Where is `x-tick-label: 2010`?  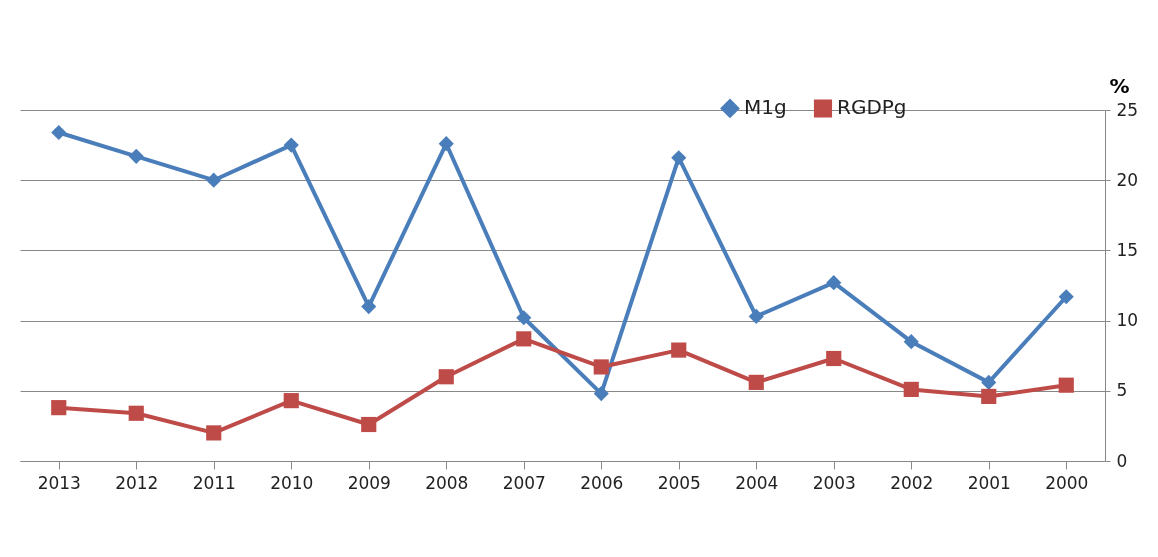
x-tick-label: 2010 is located at coordinates (292, 482).